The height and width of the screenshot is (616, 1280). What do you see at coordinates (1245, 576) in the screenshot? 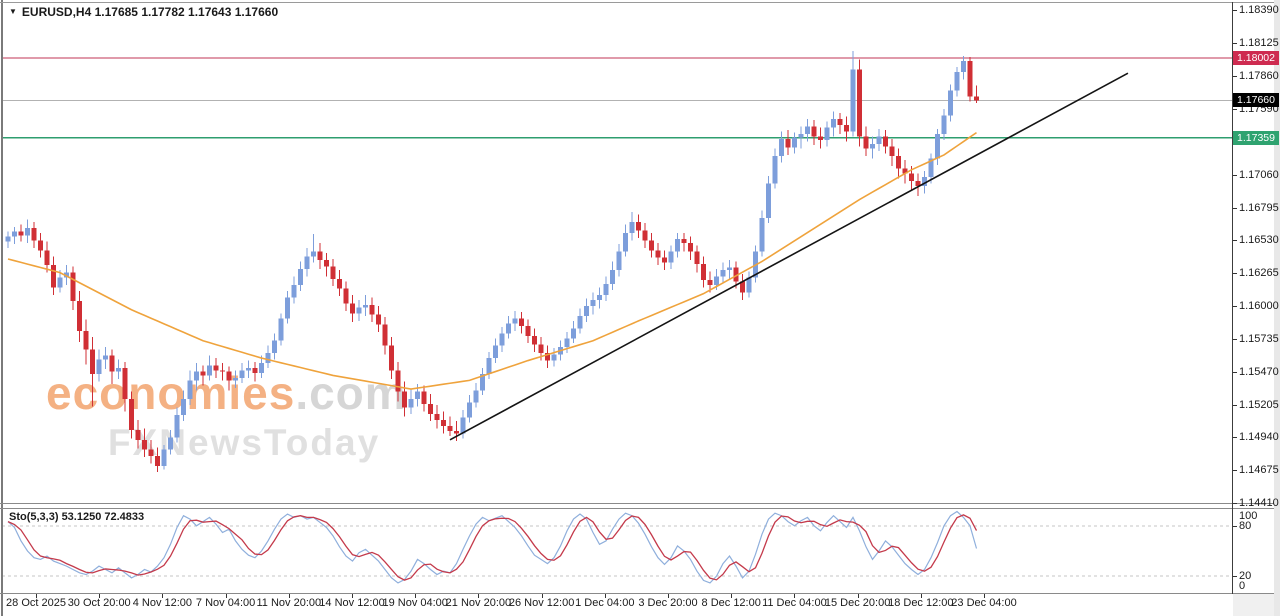
I see `indicator-scale-label: 20` at bounding box center [1245, 576].